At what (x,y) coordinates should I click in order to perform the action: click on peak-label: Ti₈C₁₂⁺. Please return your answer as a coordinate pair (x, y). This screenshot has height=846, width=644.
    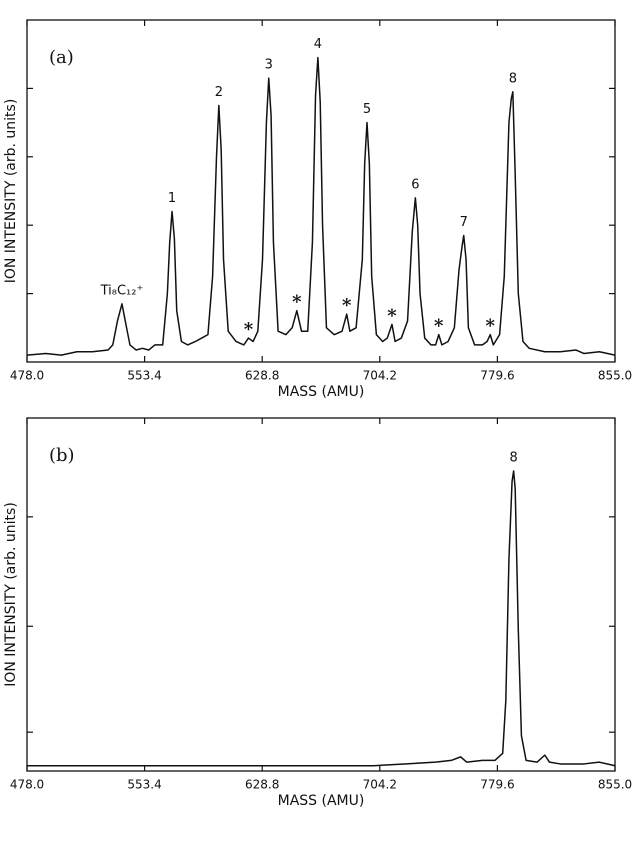
    Looking at the image, I should click on (122, 290).